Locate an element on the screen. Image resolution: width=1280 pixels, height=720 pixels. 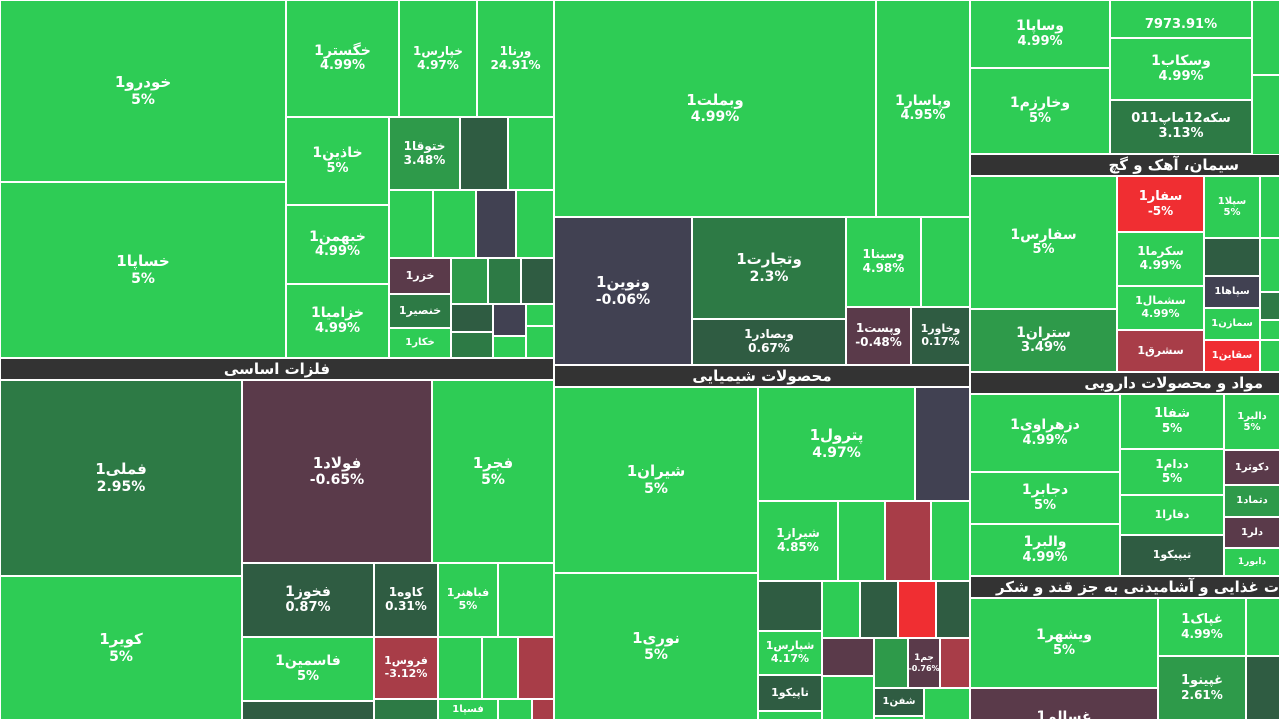
treemap-tile-ghsalem: غسالم1 is located at coordinates (1064, 704).